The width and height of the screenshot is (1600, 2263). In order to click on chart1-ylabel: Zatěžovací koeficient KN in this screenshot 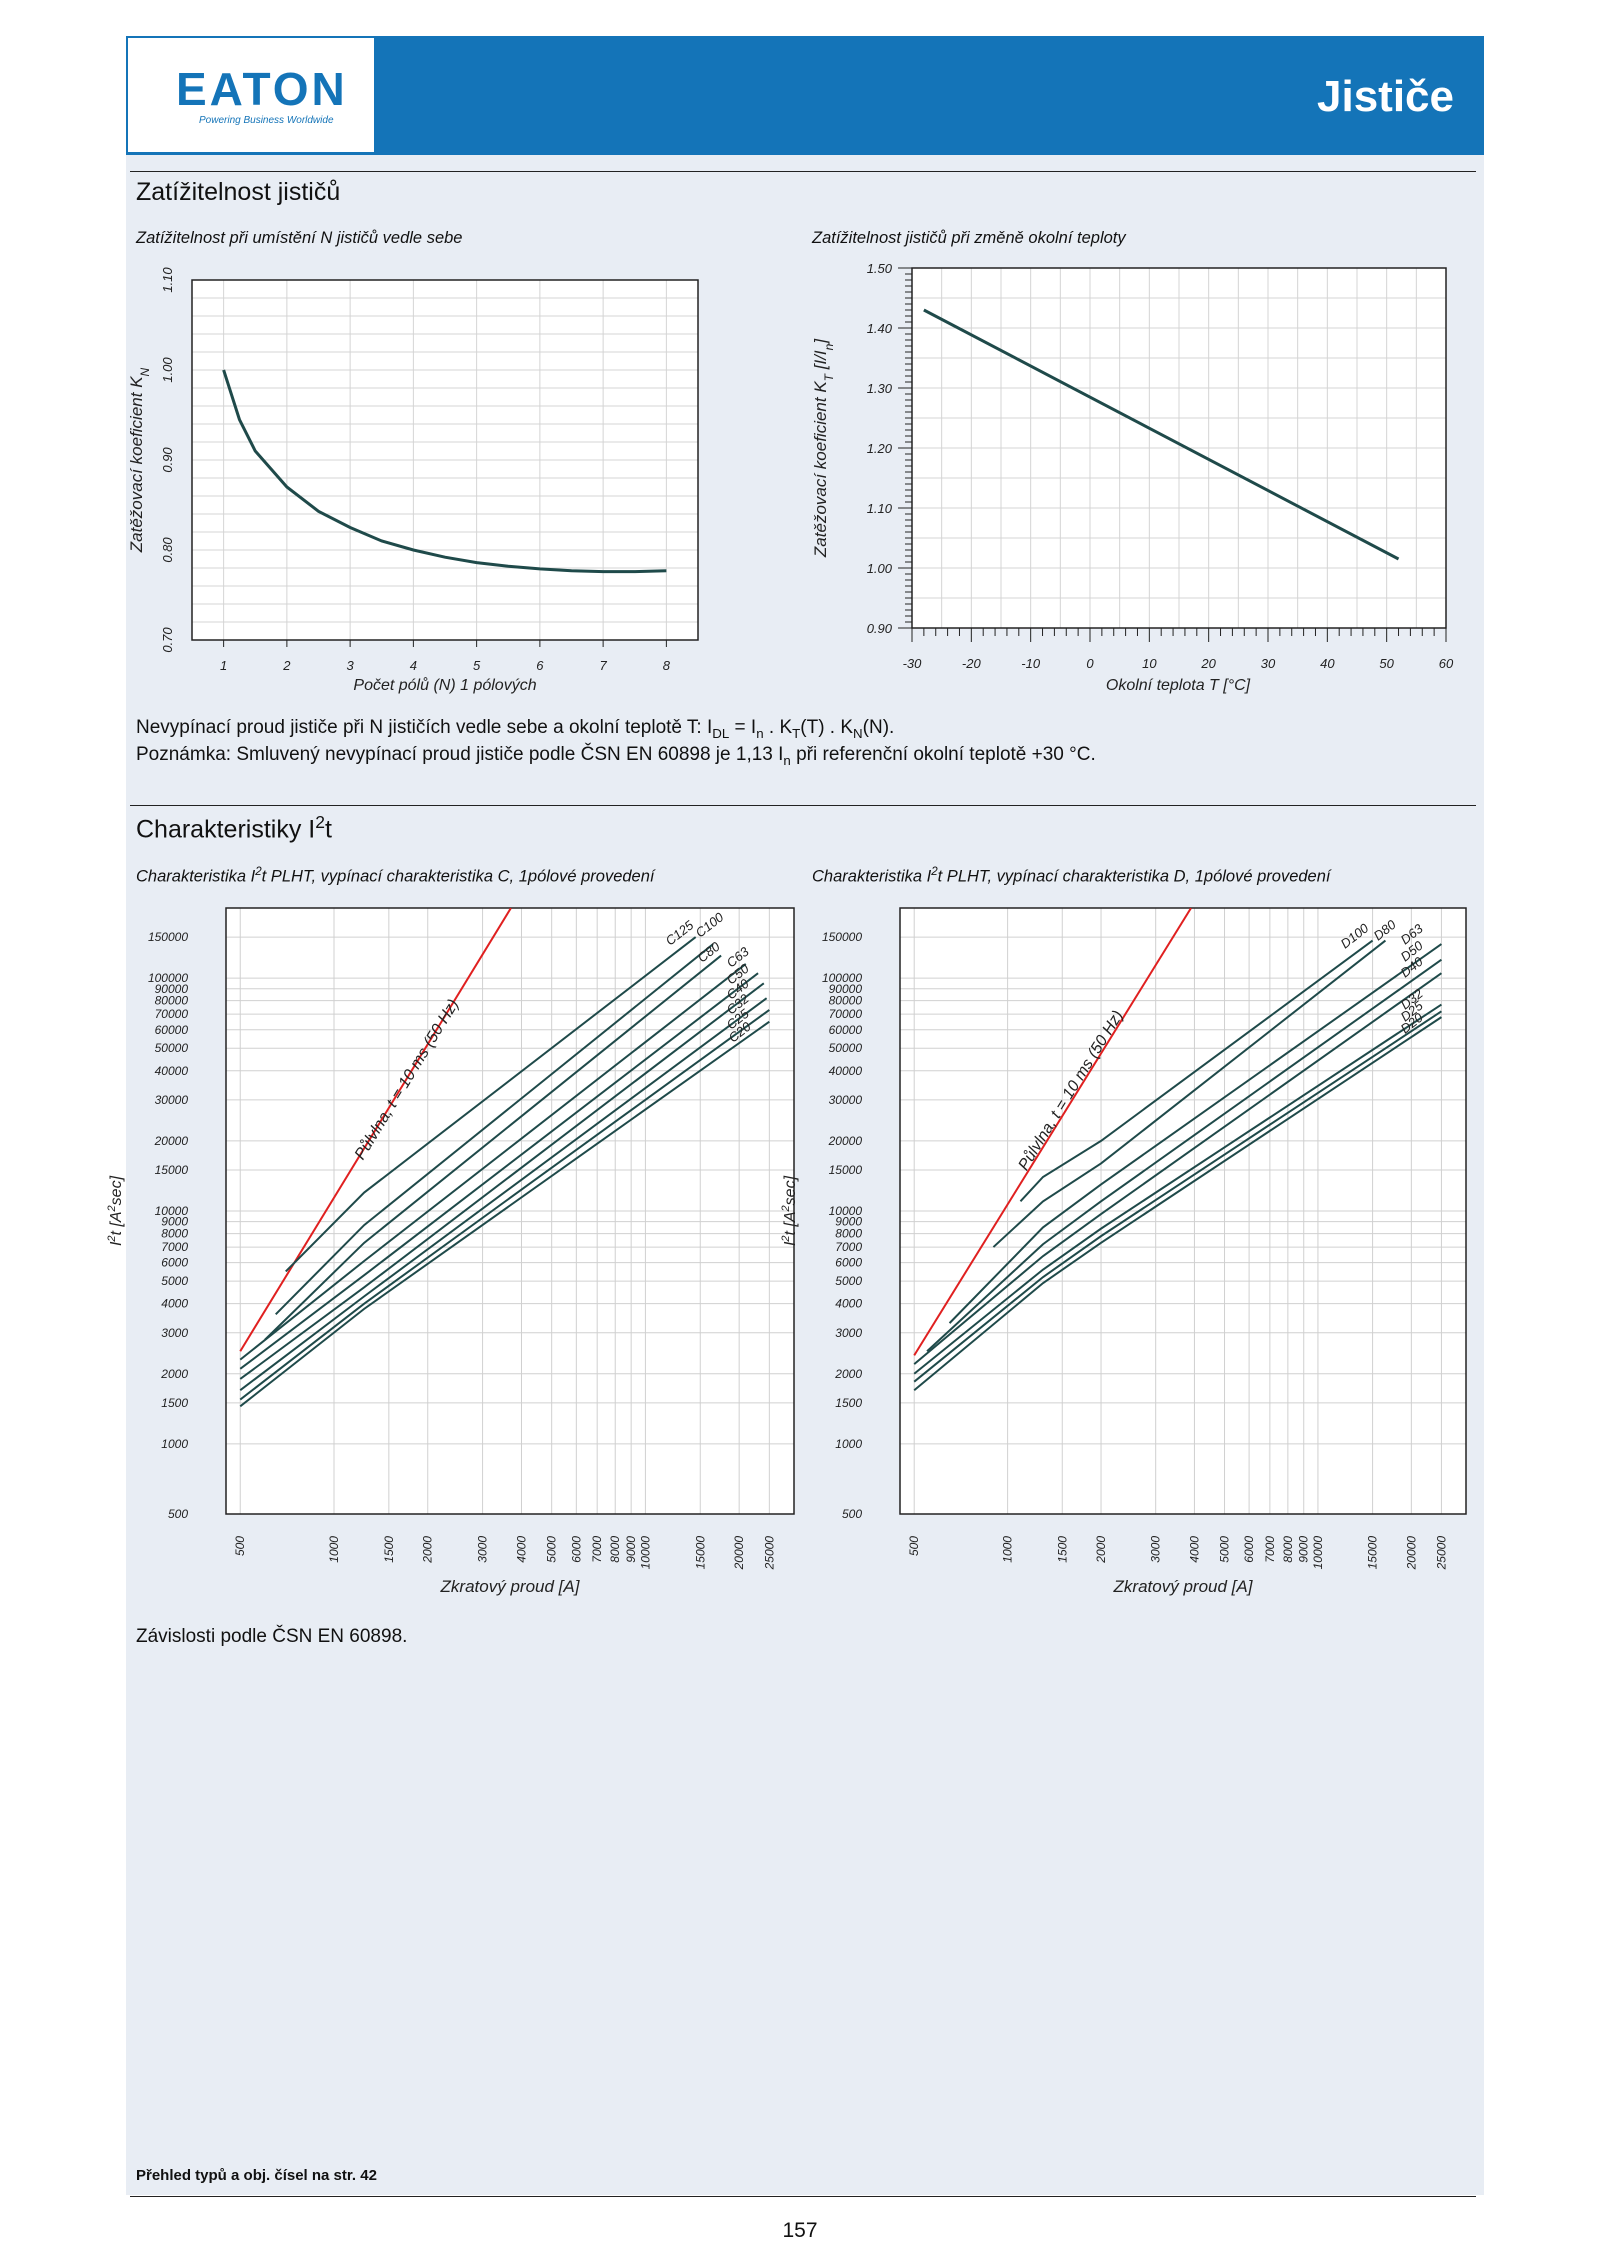, I will do `click(139, 460)`.